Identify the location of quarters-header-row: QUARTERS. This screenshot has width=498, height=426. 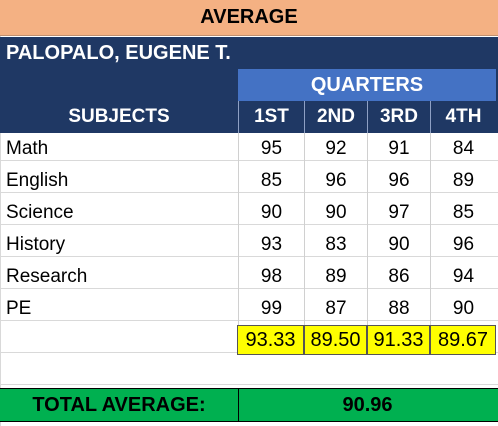
(249, 85).